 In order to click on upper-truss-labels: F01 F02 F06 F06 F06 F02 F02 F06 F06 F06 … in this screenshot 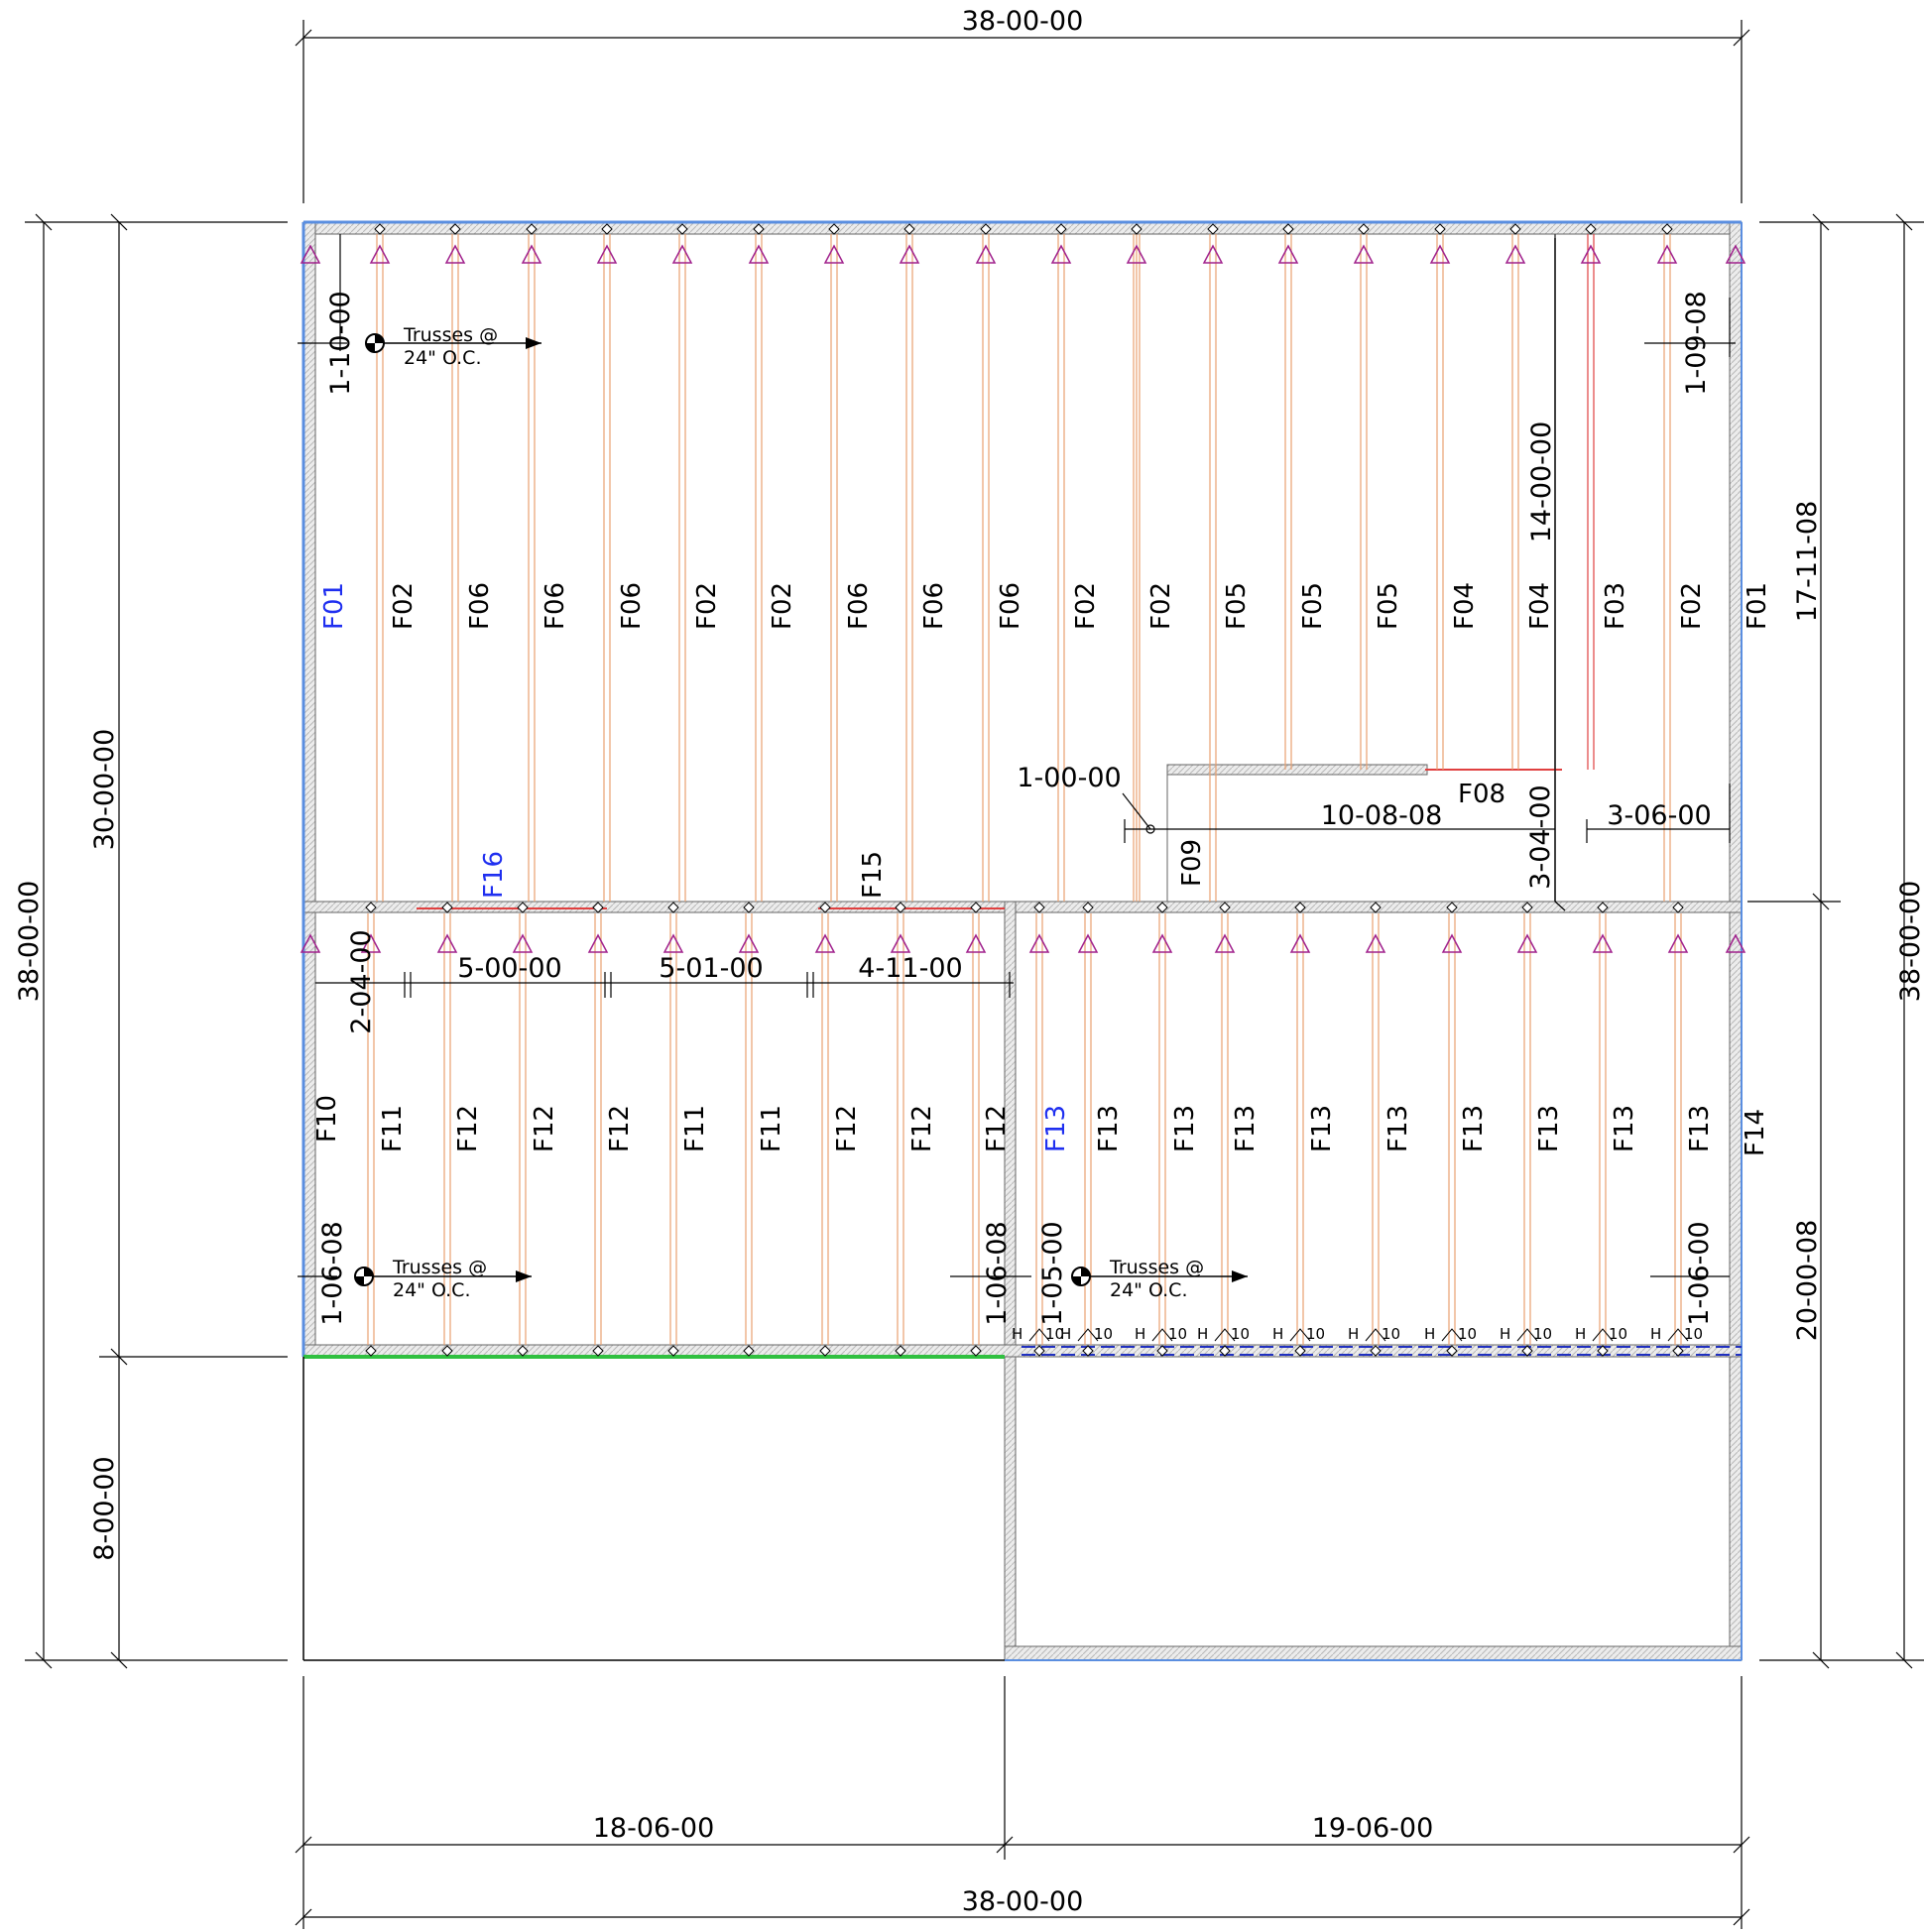, I will do `click(1045, 606)`.